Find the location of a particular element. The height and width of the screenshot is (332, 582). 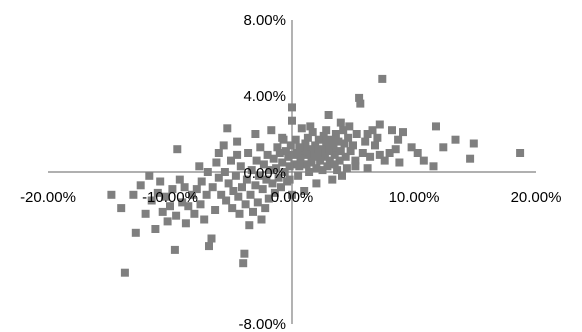

y-tick-label: 0.00% is located at coordinates (264, 173).